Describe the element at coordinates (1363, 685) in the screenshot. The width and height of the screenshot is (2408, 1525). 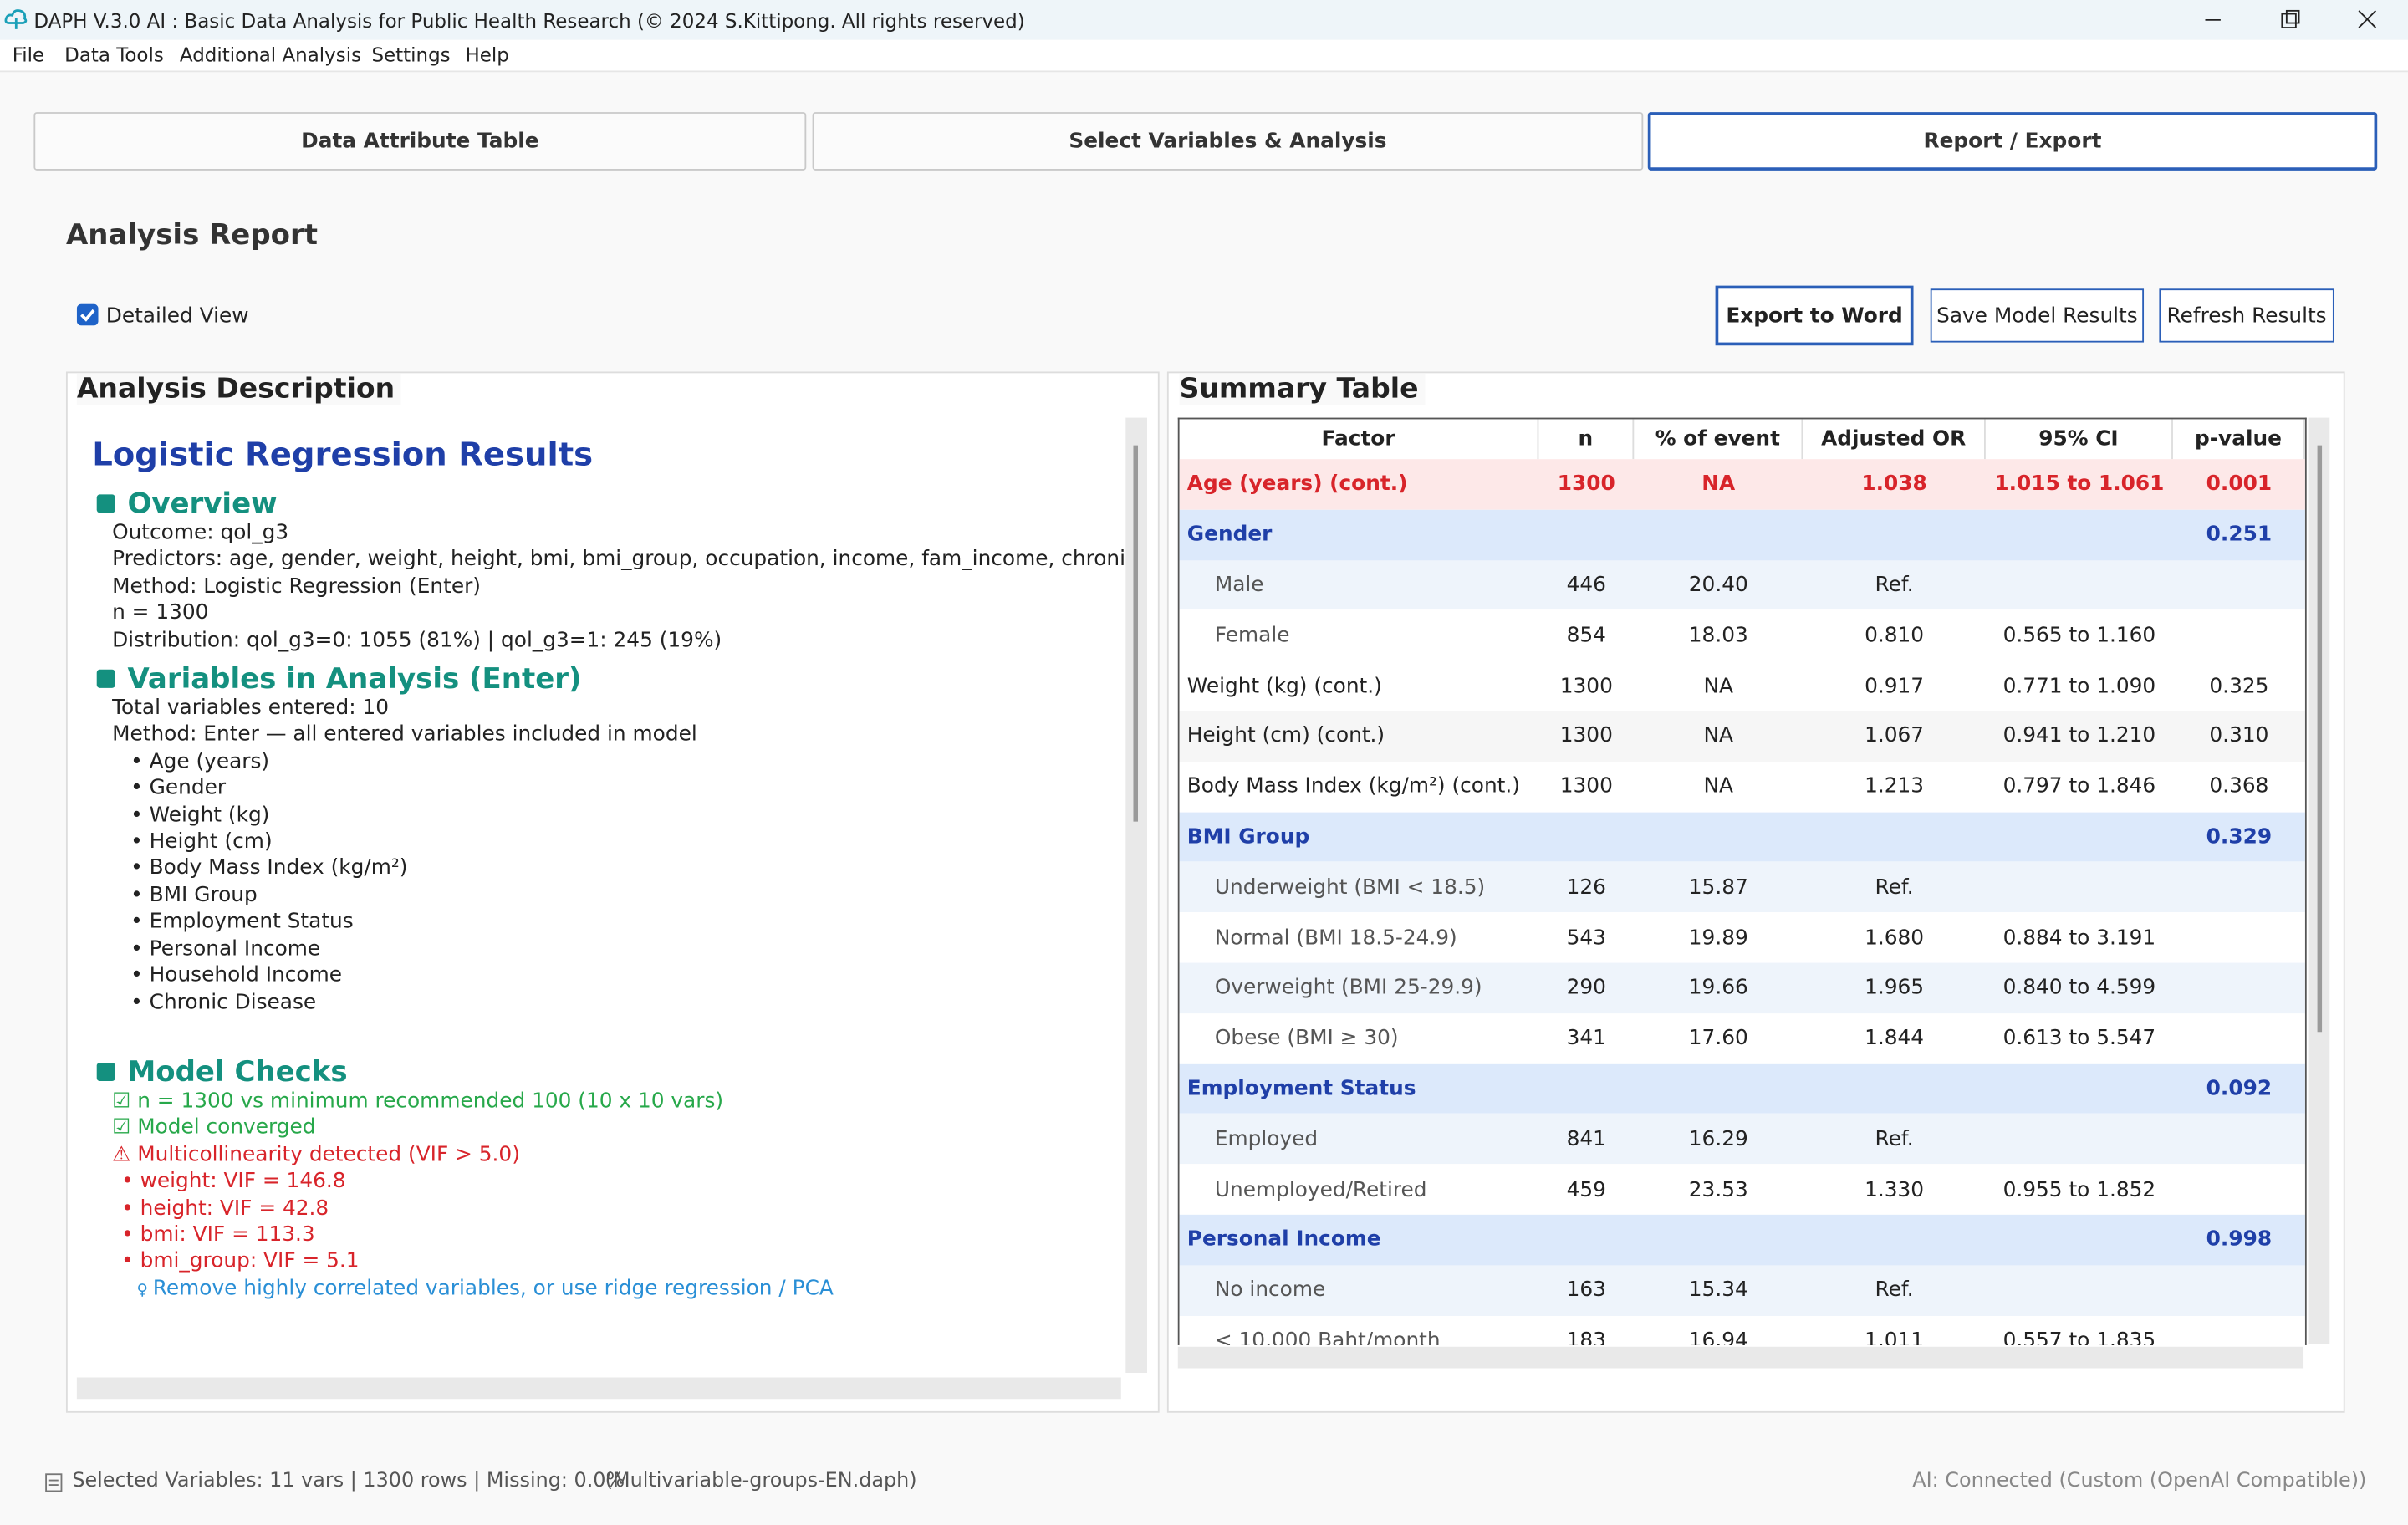
I see `table-cell: Weight (kg) (cont.)` at that location.